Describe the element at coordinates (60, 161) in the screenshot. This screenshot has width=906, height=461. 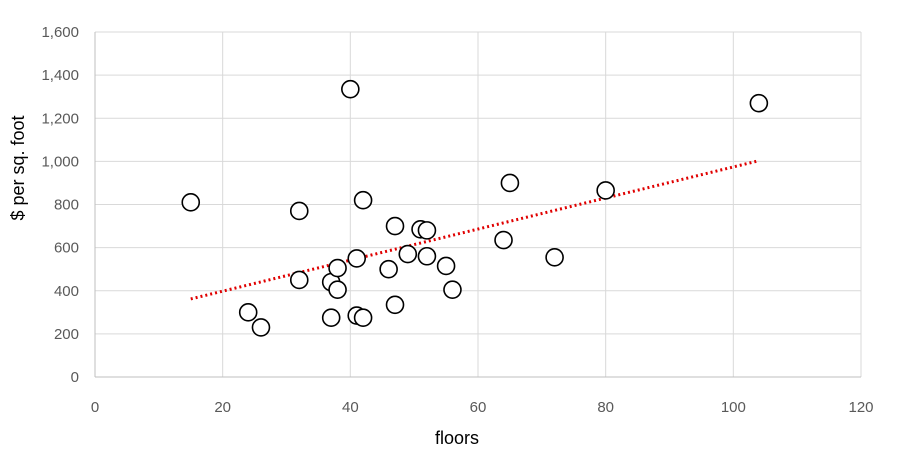
I see `y-tick-label: 1,000` at that location.